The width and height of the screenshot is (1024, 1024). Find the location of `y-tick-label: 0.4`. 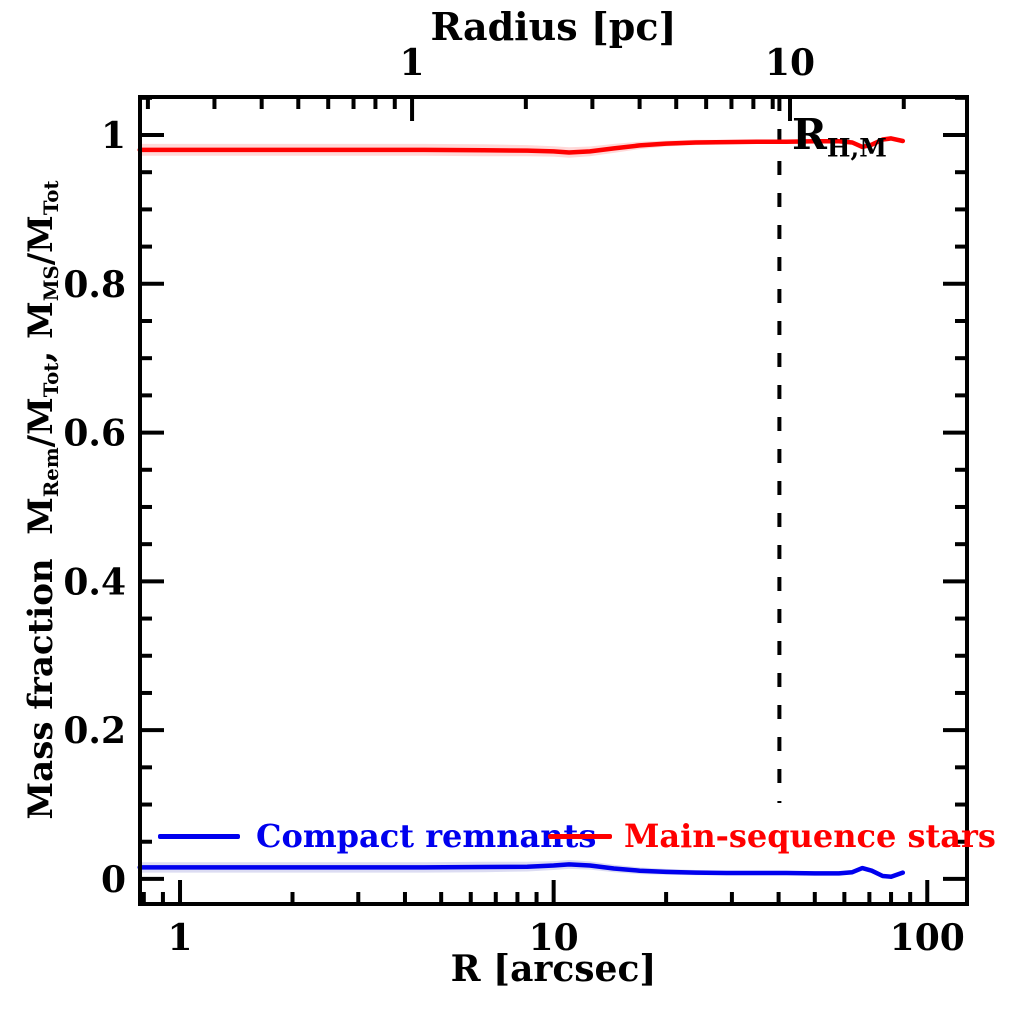

y-tick-label: 0.4 is located at coordinates (94, 582).